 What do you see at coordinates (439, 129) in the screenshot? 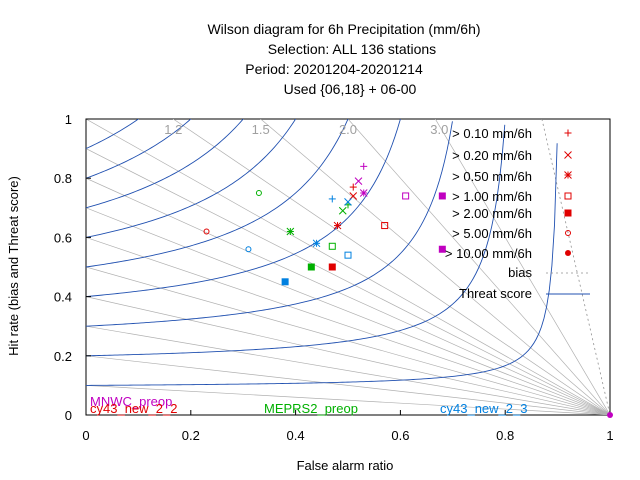
I see `bias-label-3: 3.0` at bounding box center [439, 129].